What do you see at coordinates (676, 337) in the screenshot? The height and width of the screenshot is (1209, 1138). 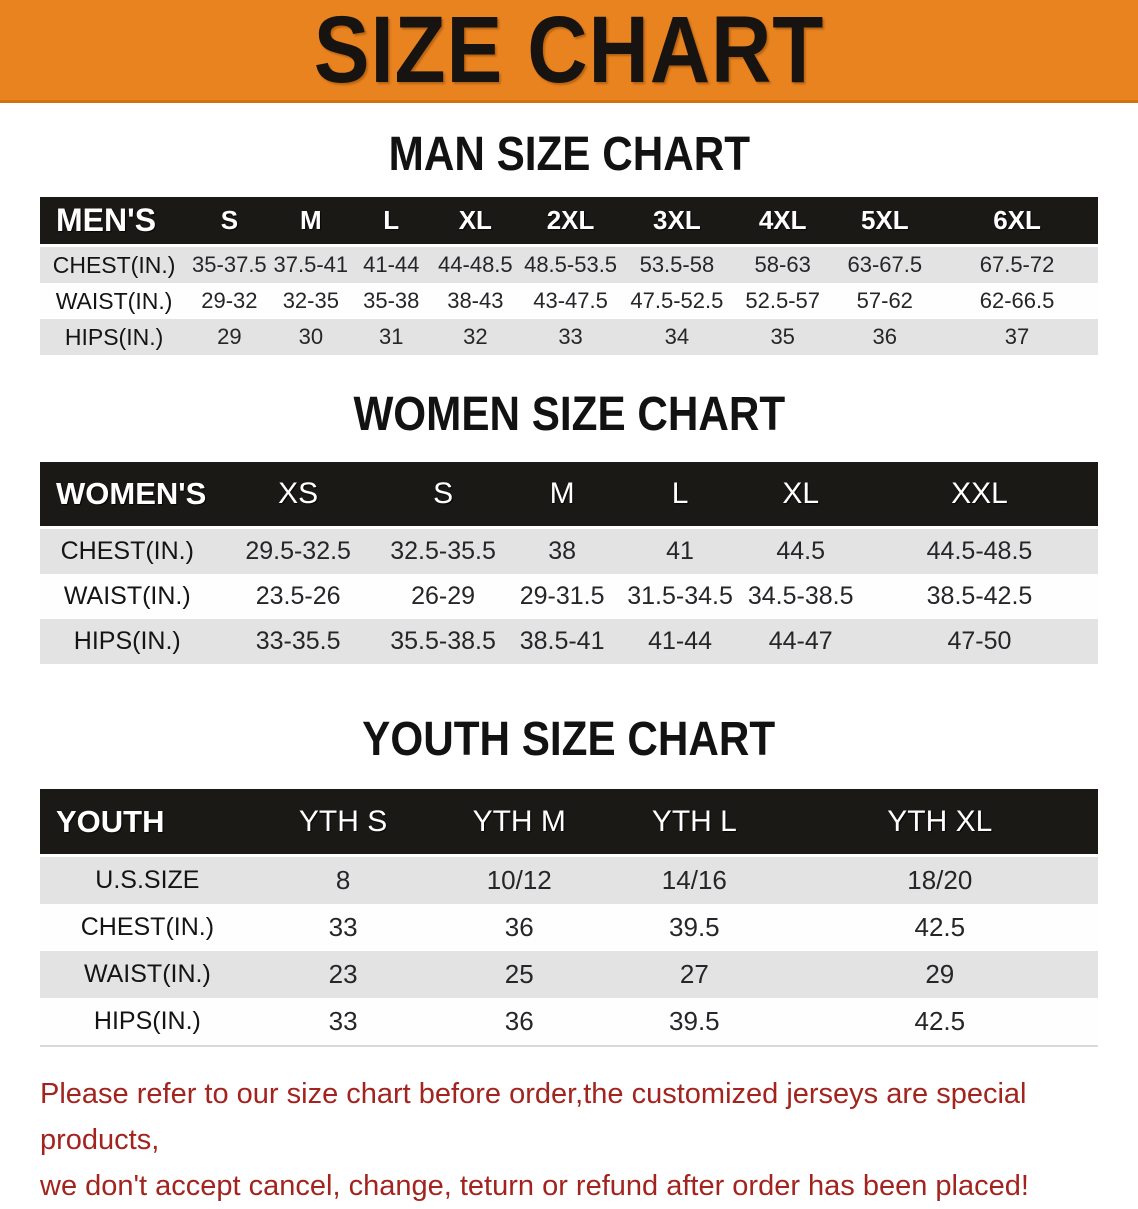 I see `measurement-value: 34` at bounding box center [676, 337].